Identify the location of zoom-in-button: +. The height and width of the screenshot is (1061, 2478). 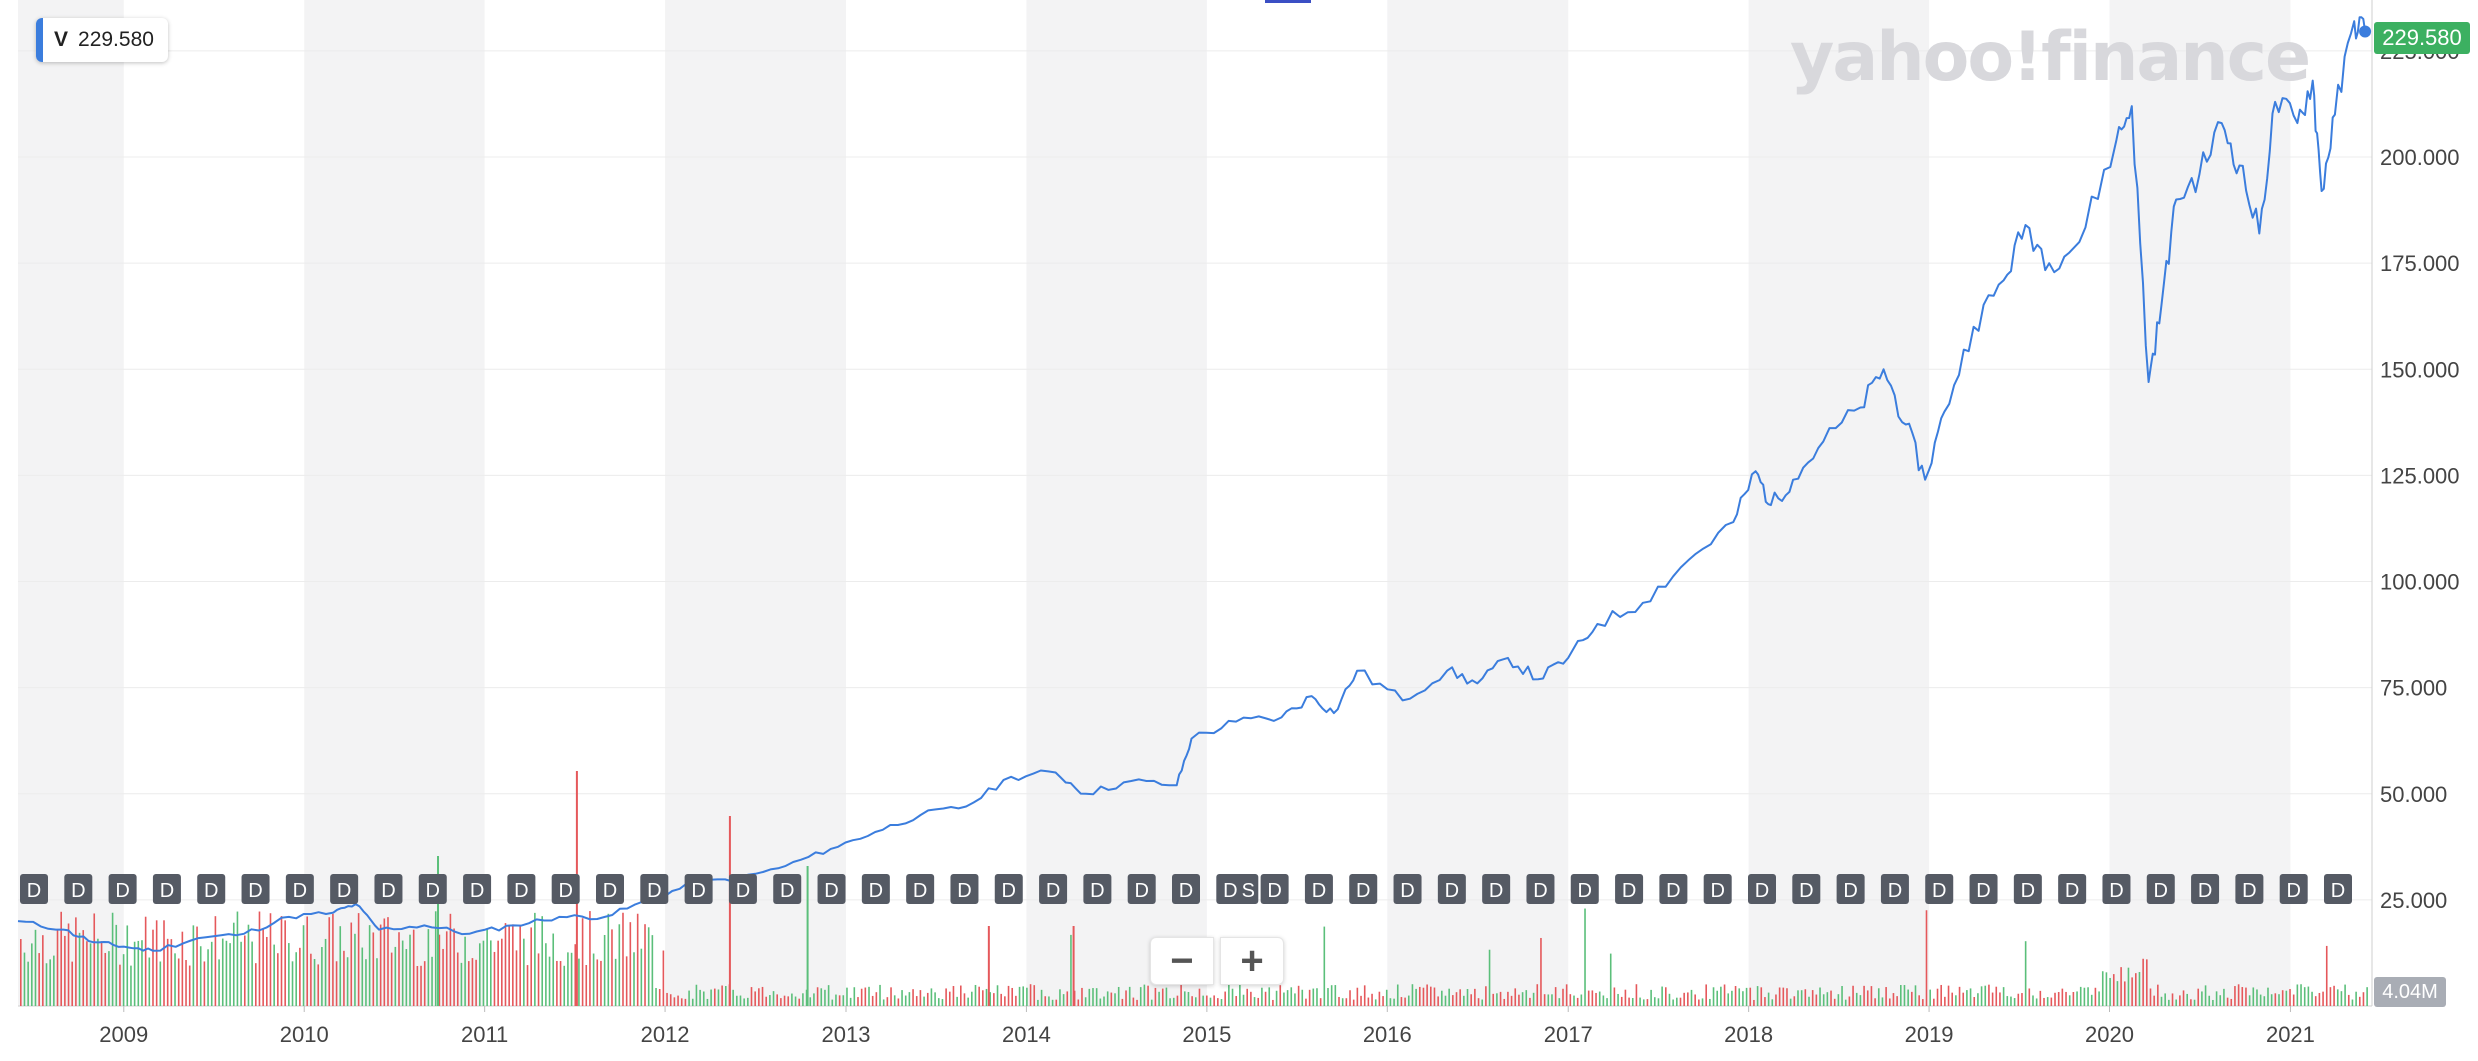
(1252, 961).